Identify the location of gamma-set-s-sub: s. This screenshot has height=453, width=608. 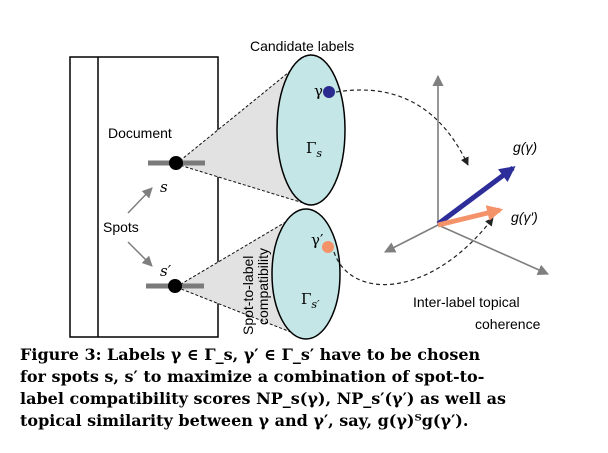
(319, 153).